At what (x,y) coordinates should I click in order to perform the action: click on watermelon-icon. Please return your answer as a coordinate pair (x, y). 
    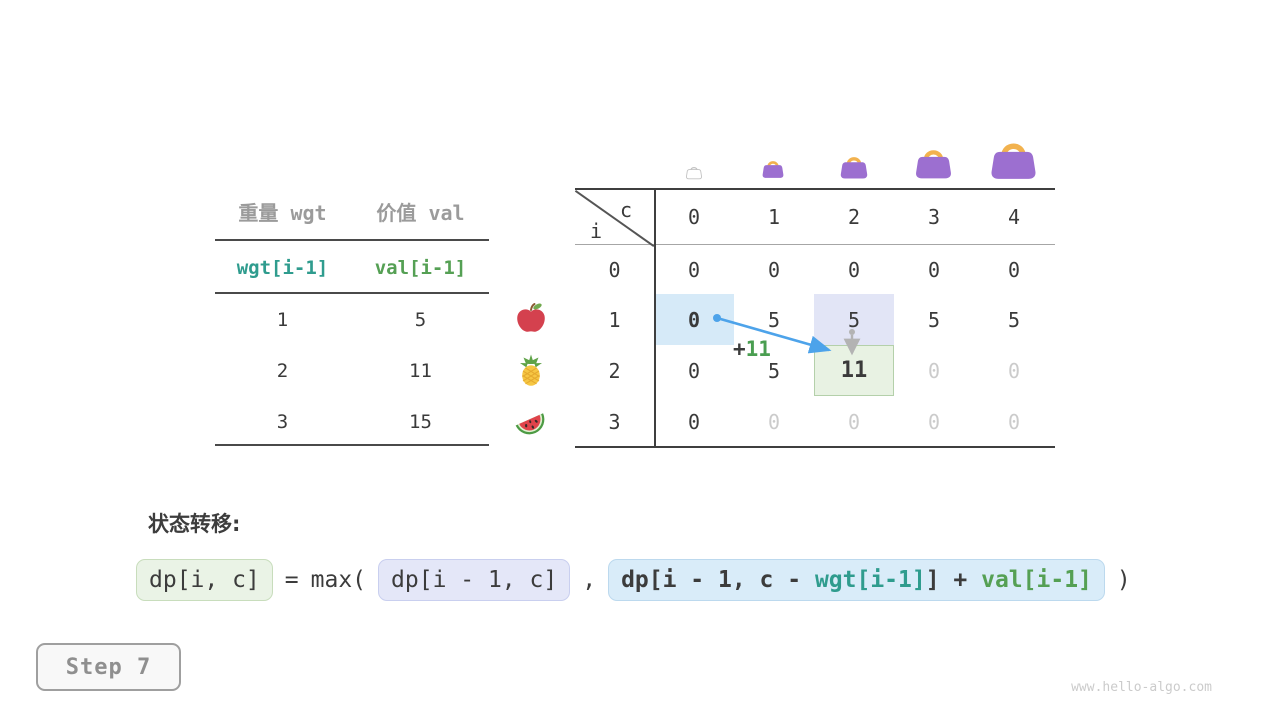
    Looking at the image, I should click on (530, 424).